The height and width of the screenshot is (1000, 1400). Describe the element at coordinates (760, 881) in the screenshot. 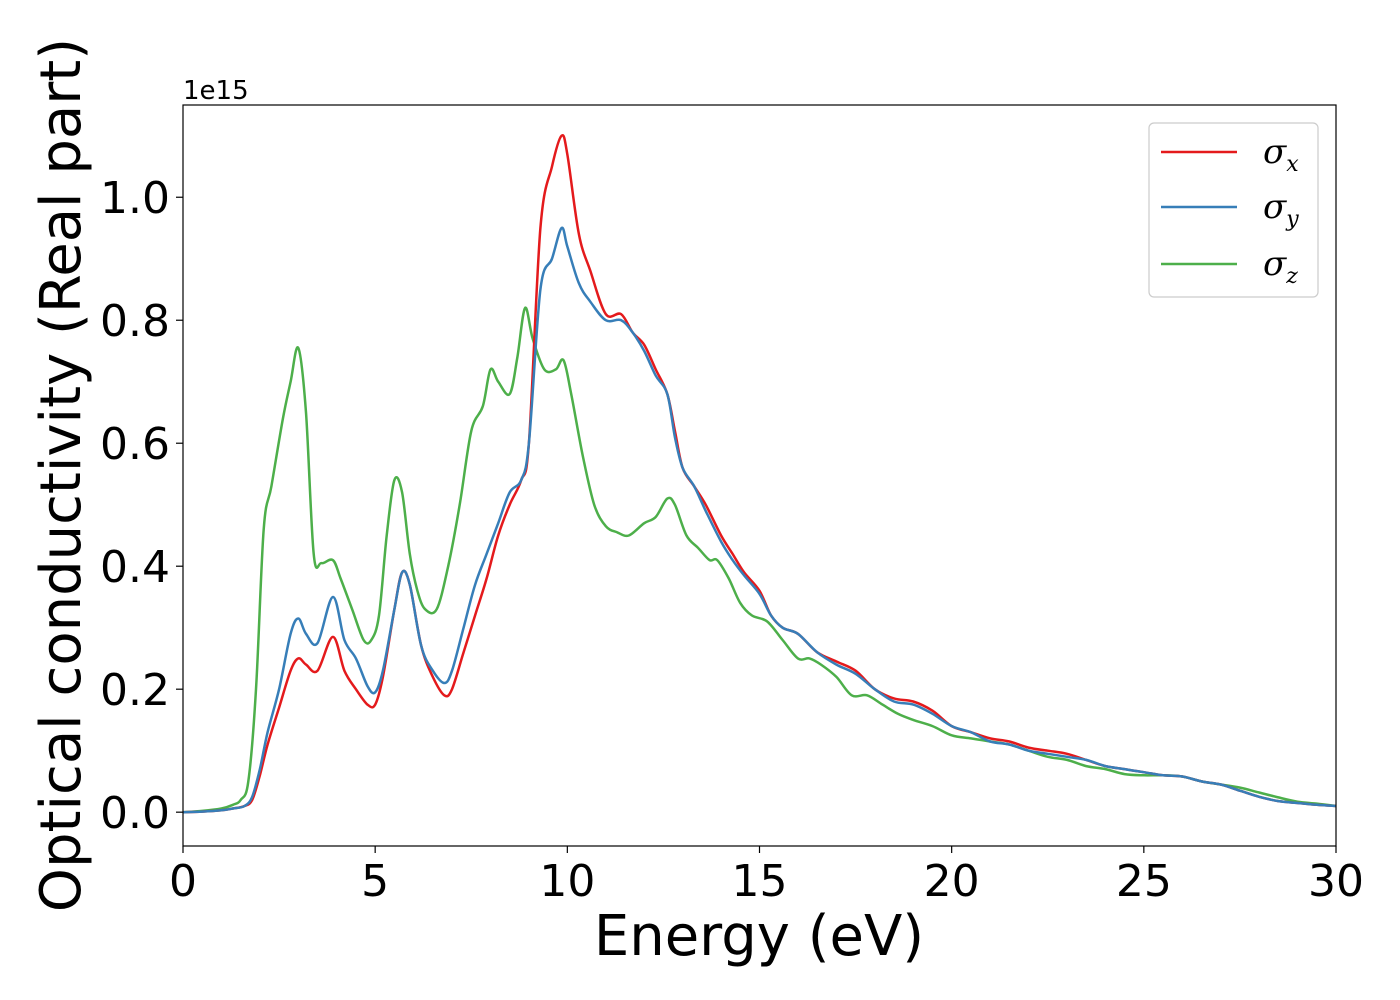

I see `x-tick-label: 15` at that location.